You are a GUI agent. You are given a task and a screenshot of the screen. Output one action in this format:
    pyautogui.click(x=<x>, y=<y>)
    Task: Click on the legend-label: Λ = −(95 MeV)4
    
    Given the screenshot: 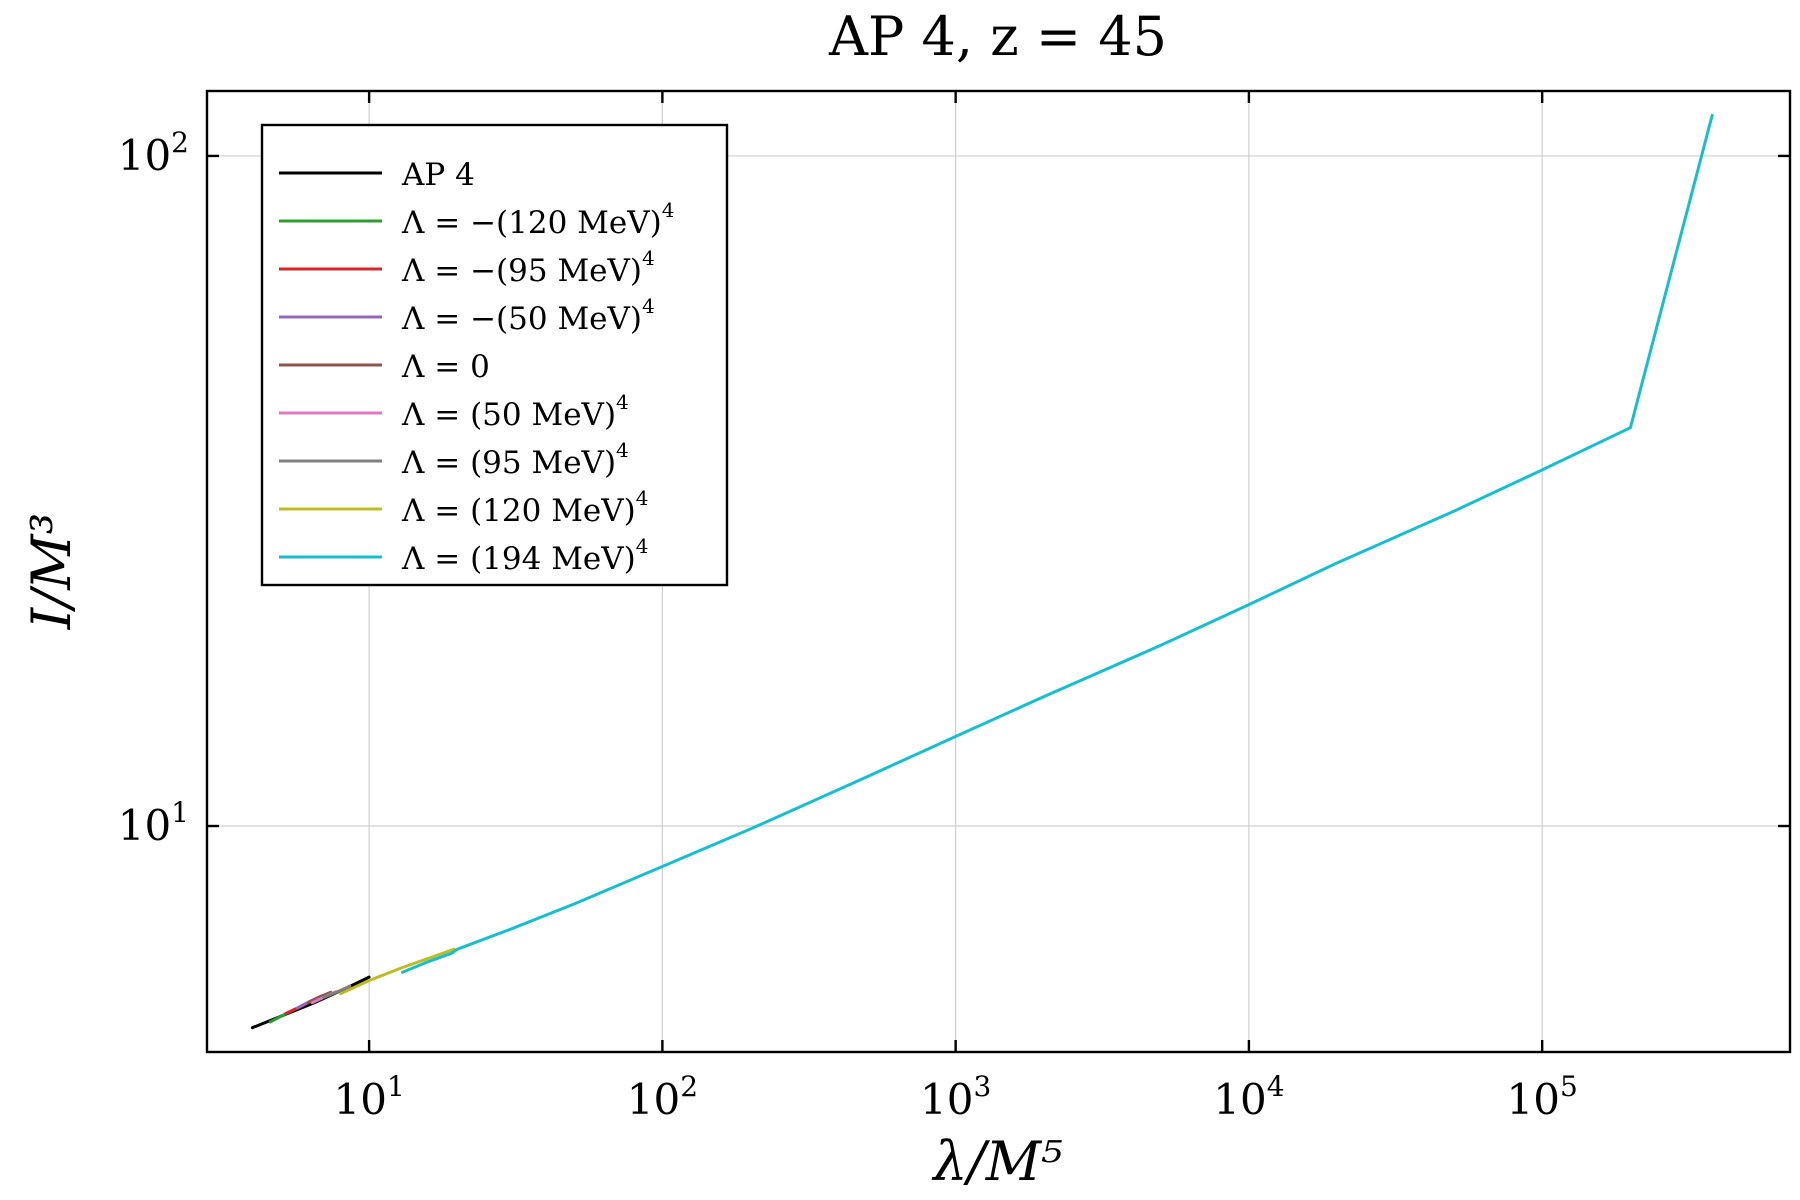 What is the action you would take?
    pyautogui.click(x=528, y=267)
    